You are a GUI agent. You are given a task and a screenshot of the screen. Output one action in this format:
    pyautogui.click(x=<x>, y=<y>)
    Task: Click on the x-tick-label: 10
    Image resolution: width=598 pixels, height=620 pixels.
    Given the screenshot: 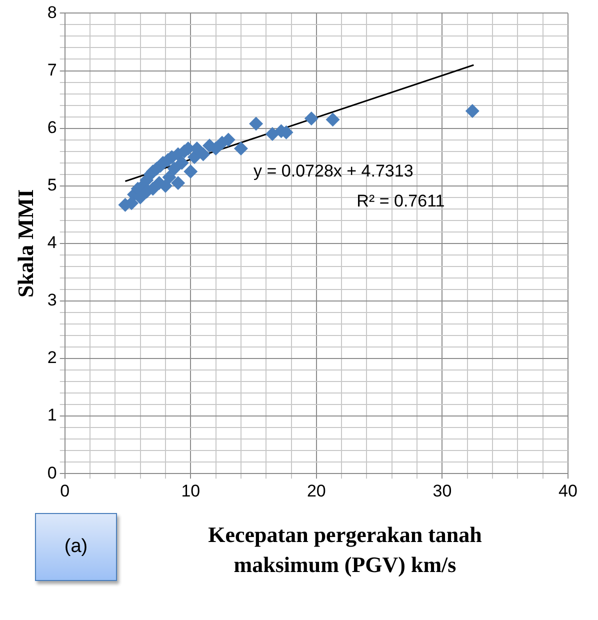 What is the action you would take?
    pyautogui.click(x=190, y=490)
    